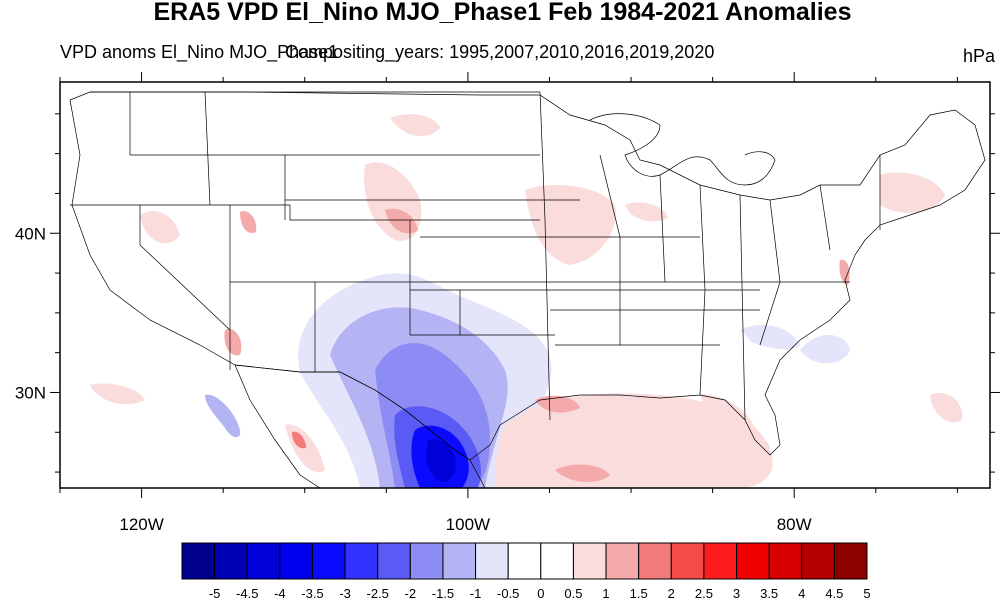 The height and width of the screenshot is (603, 1005). Describe the element at coordinates (280, 593) in the screenshot. I see `colorbar-label: -4` at that location.